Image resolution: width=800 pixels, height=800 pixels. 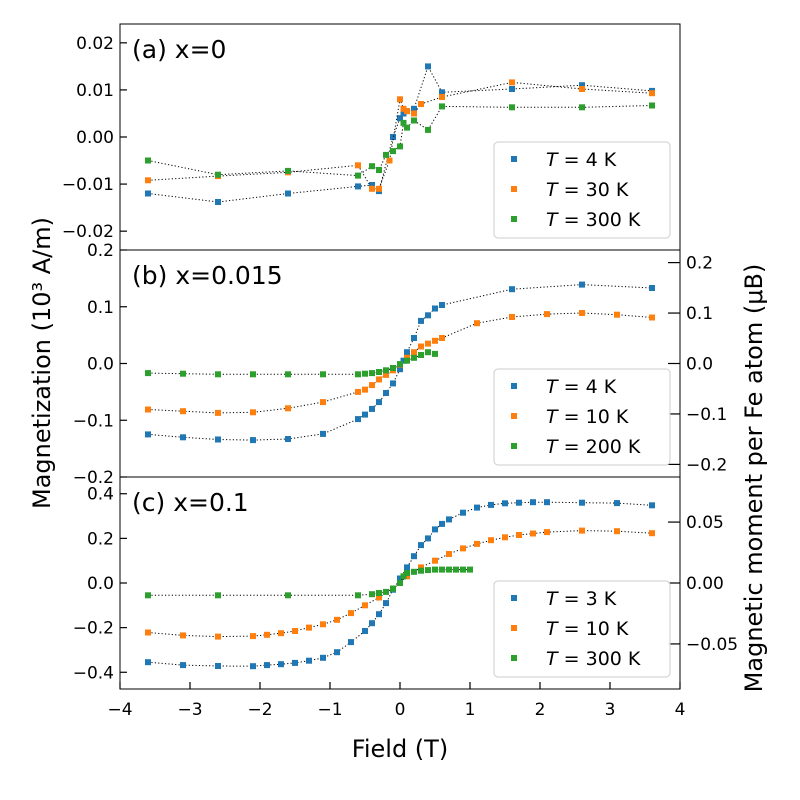 What do you see at coordinates (88, 232) in the screenshot?
I see `y-tick-label: −0.02` at bounding box center [88, 232].